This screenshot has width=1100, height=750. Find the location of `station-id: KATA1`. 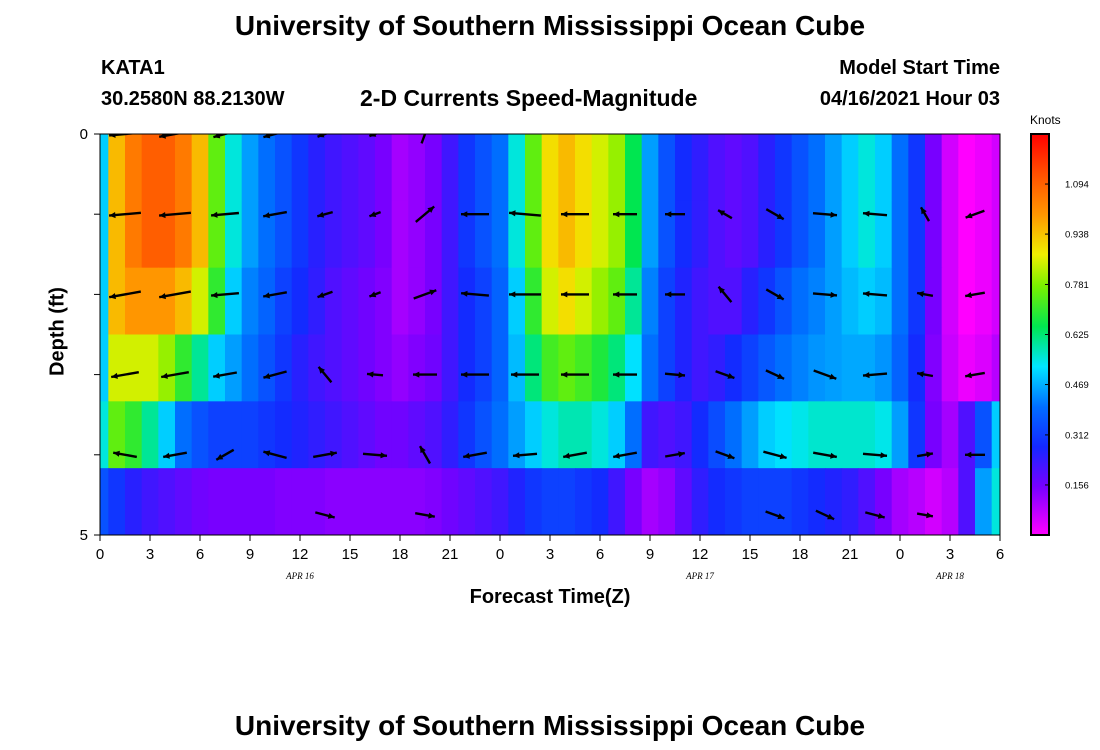

station-id: KATA1 is located at coordinates (133, 68).